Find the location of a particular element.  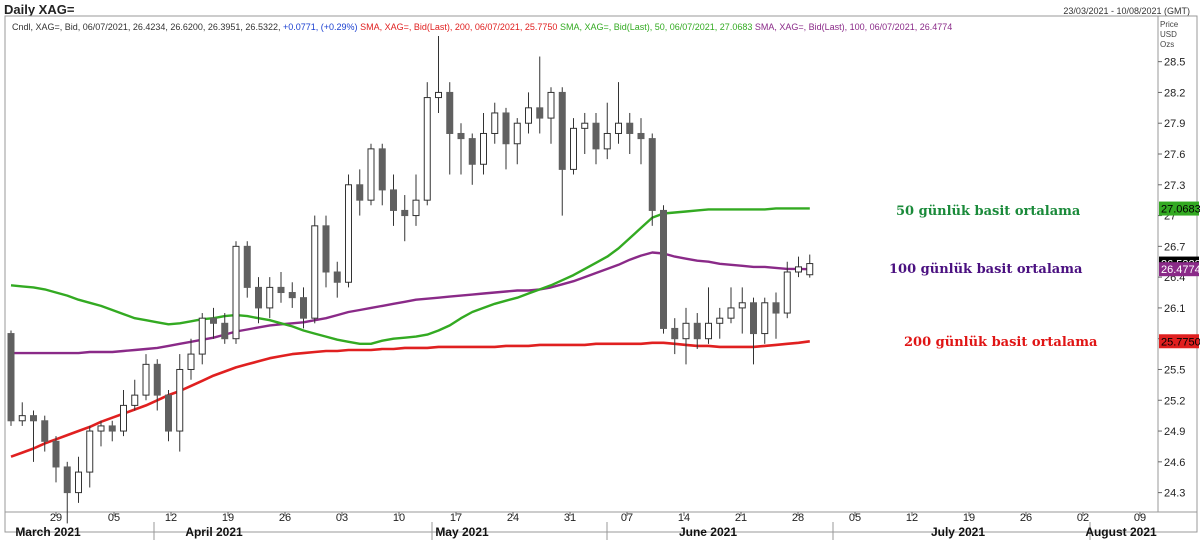

y-tick-label: 25.2 is located at coordinates (1174, 401).